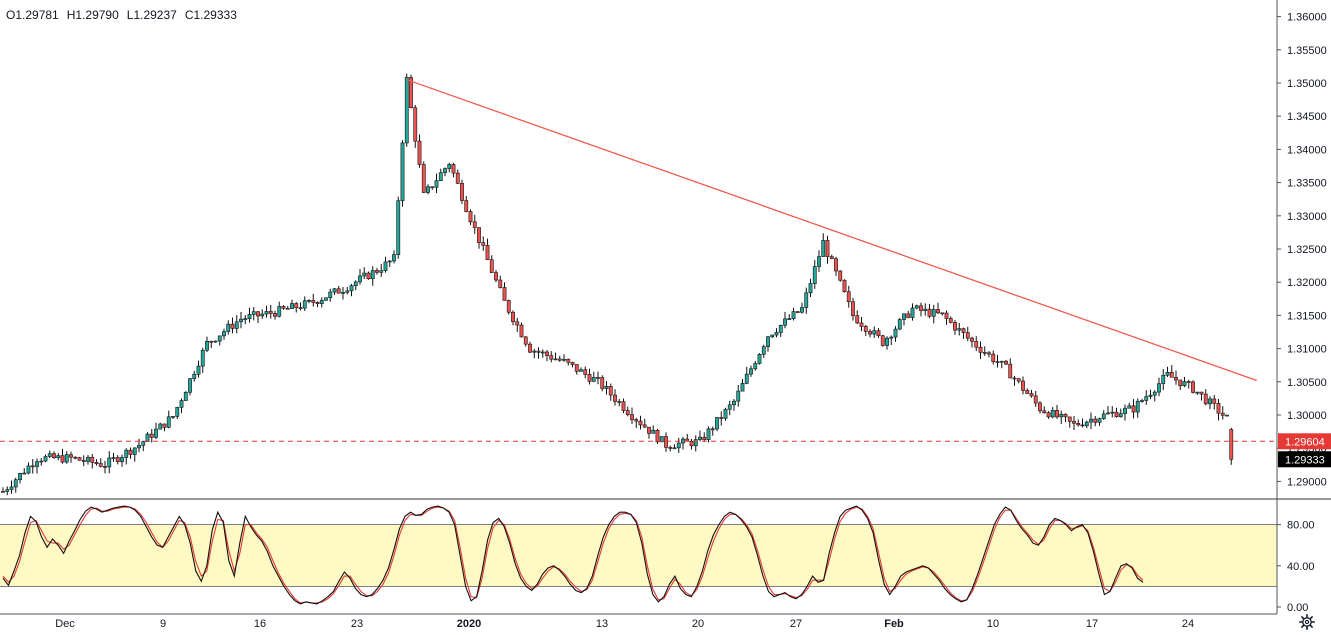 This screenshot has height=635, width=1331. What do you see at coordinates (1307, 18) in the screenshot?
I see `price-tick-label: 1.36000` at bounding box center [1307, 18].